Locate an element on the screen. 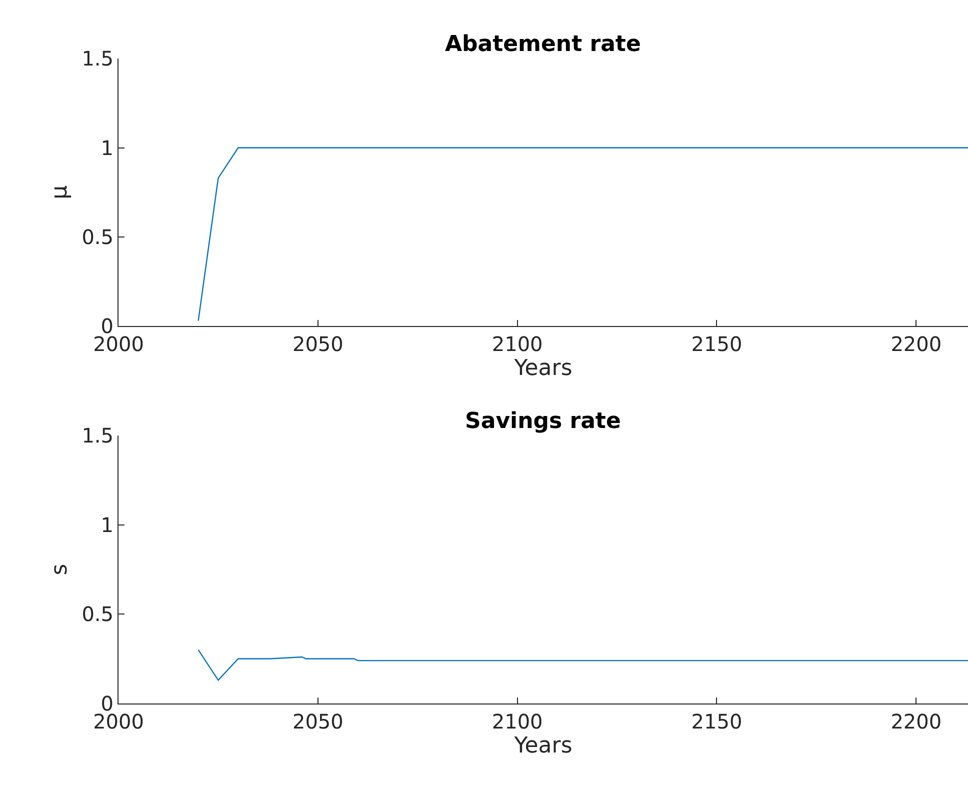  chart-title: Savings rate is located at coordinates (543, 421).